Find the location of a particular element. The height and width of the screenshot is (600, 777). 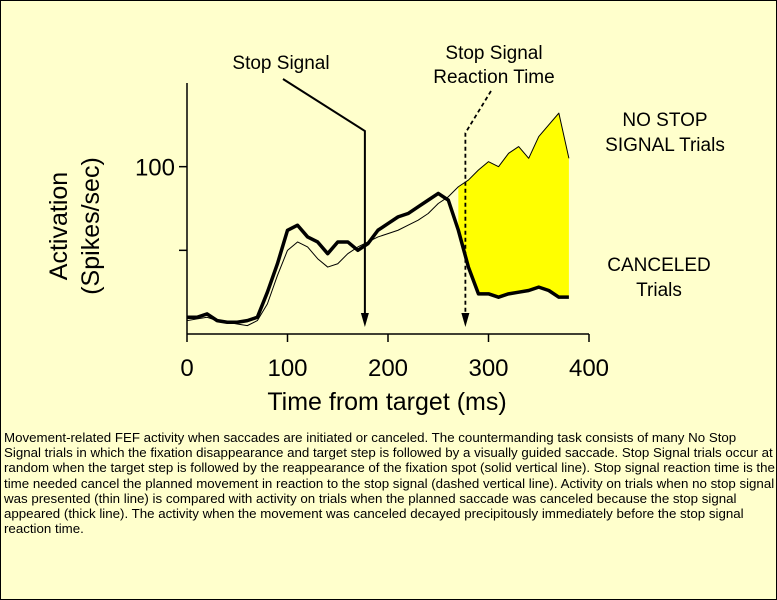

no-stop-annotation-line2: SIGNAL Trials is located at coordinates (665, 145).